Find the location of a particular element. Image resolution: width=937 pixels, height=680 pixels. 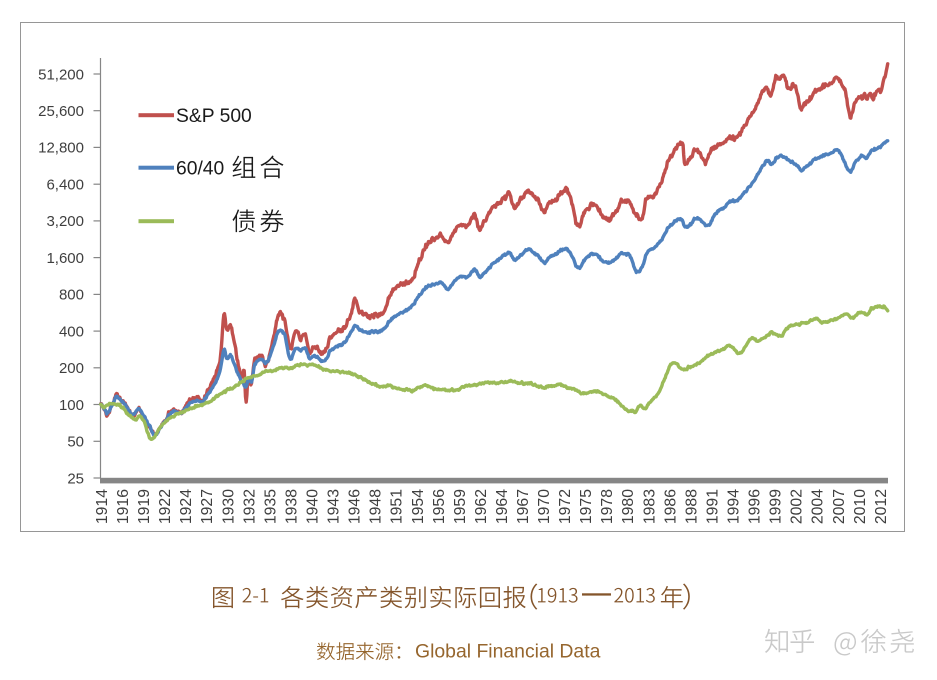

svg-text: 1999 is located at coordinates (776, 506).